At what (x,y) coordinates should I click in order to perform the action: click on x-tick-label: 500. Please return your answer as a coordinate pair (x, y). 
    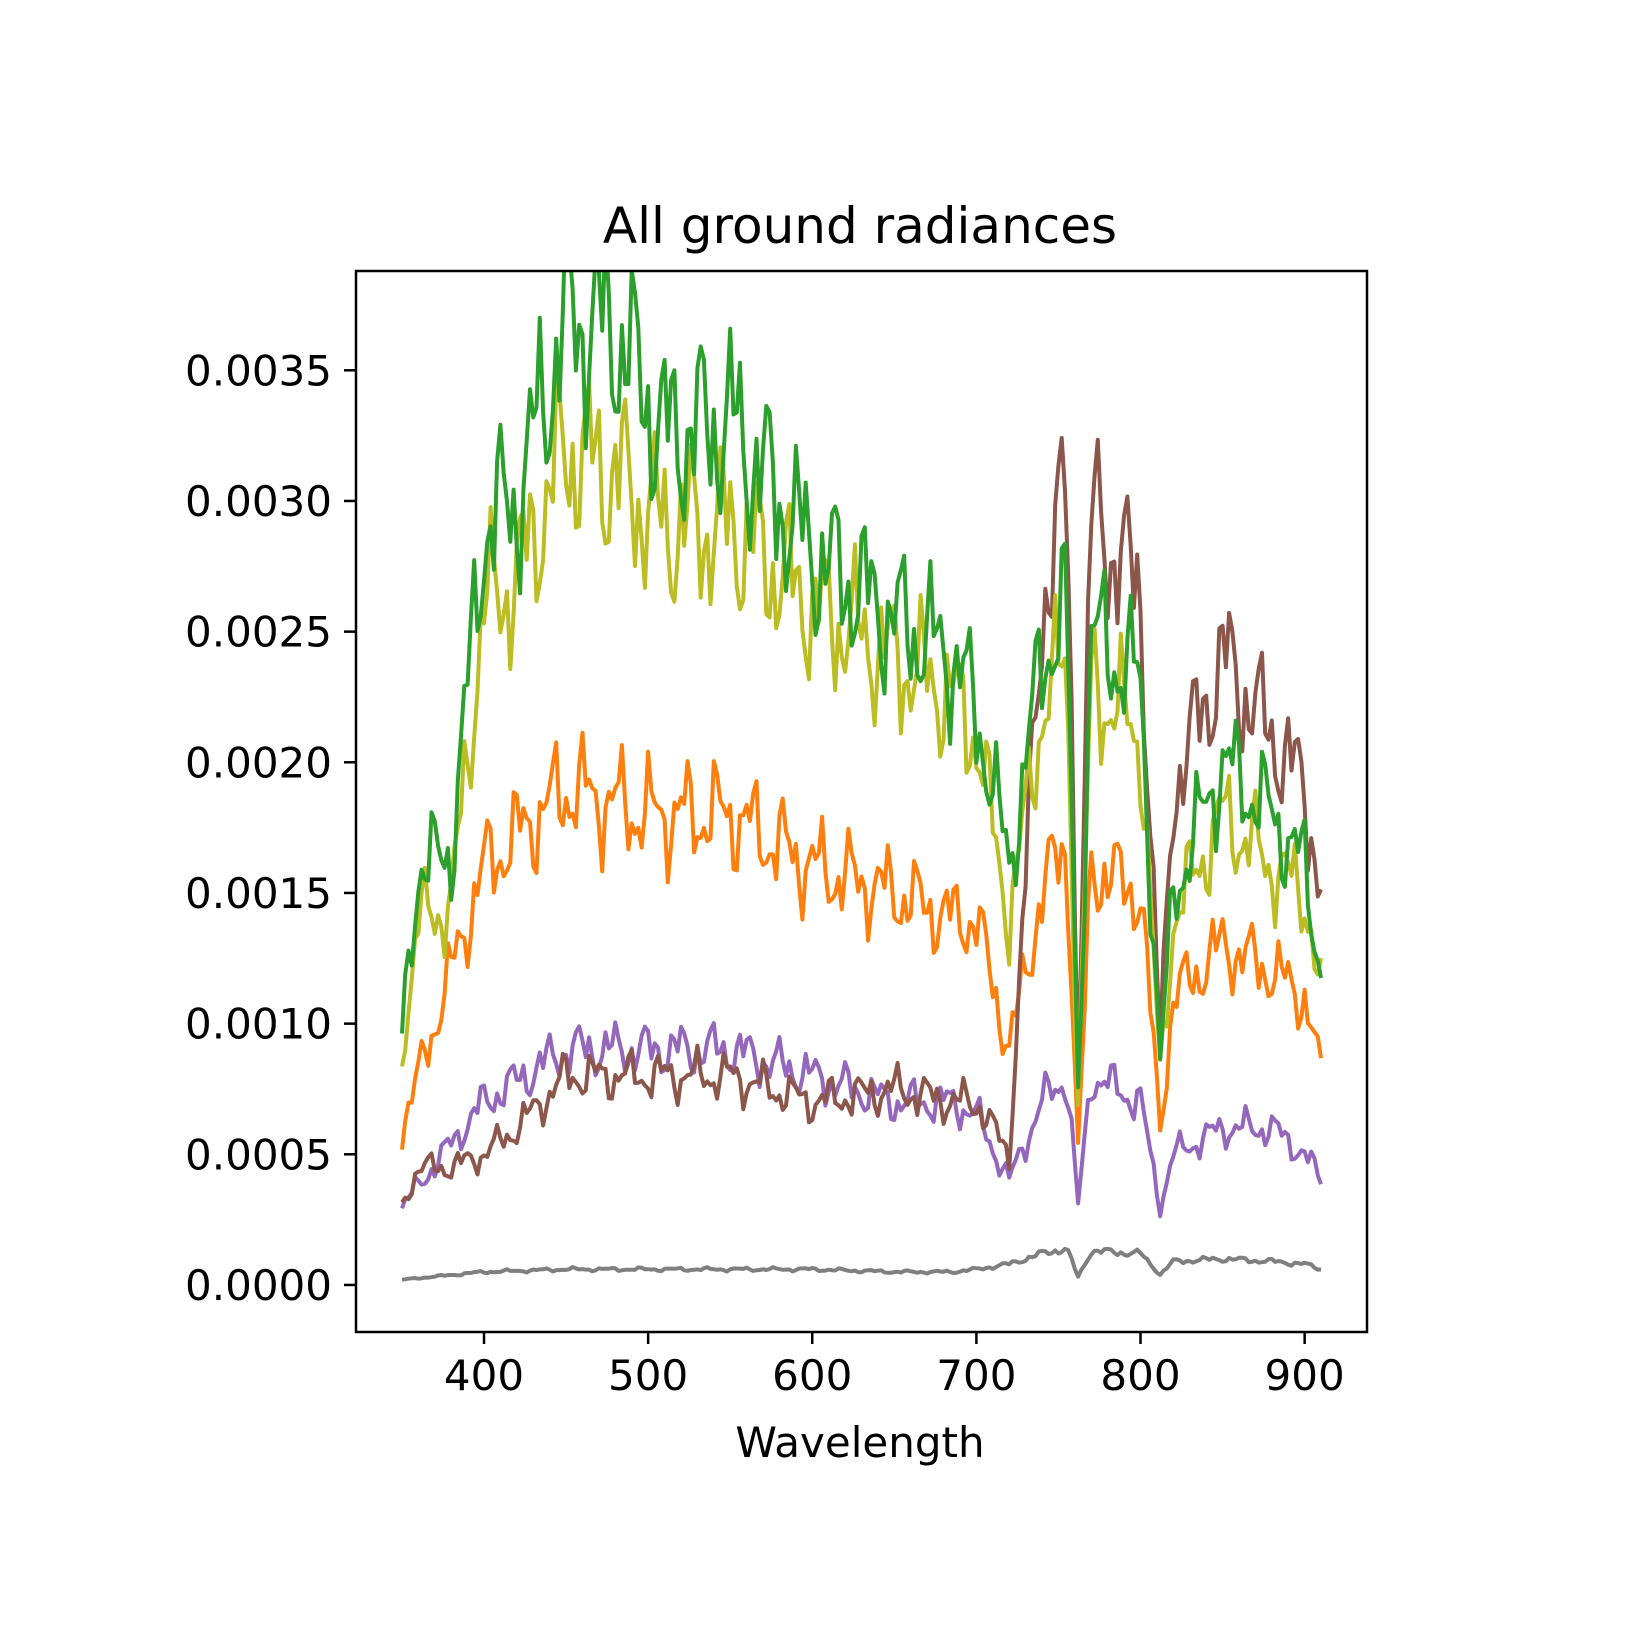
    Looking at the image, I should click on (648, 1375).